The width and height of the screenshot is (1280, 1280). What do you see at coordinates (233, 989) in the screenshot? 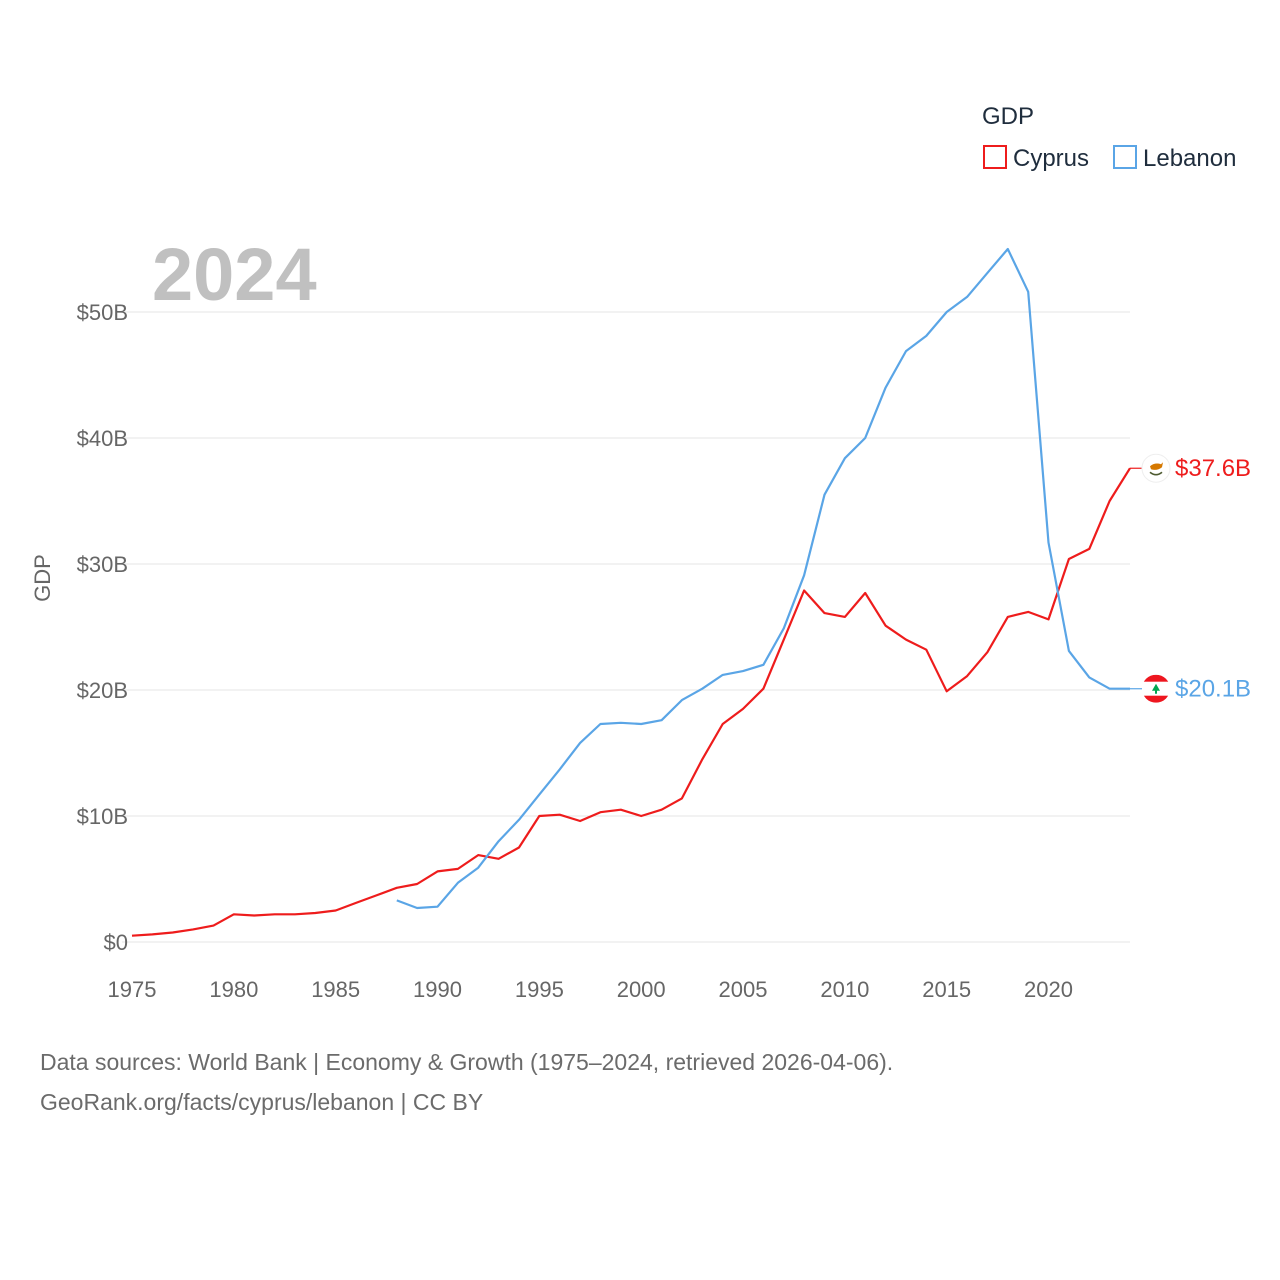
I see `x-tick-label: 1980` at bounding box center [233, 989].